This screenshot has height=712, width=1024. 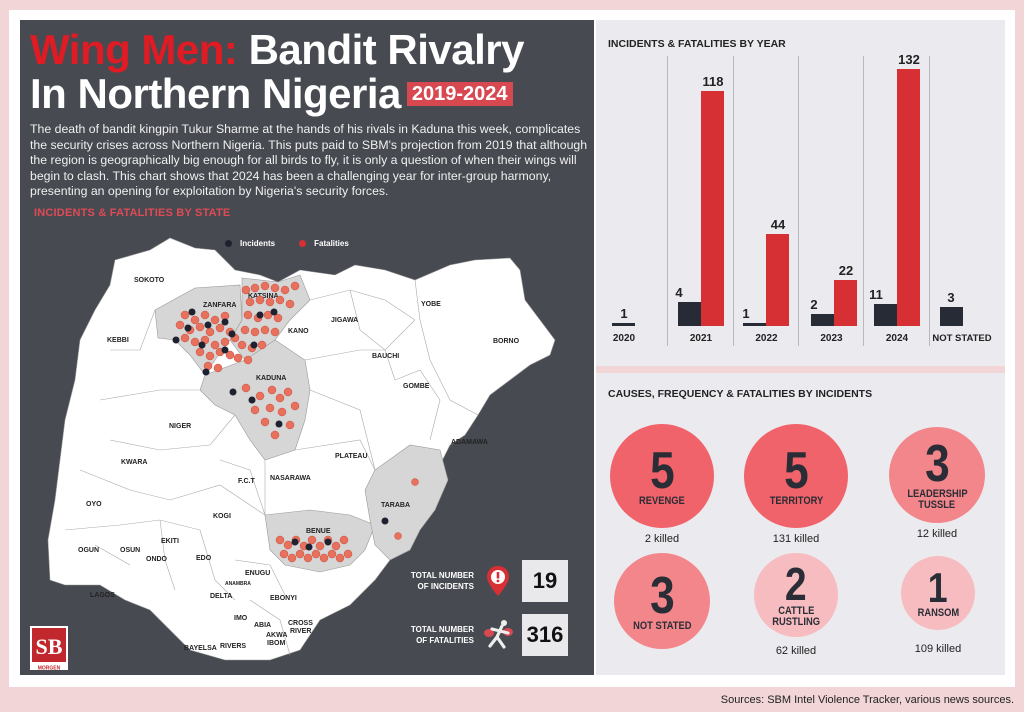 What do you see at coordinates (746, 313) in the screenshot?
I see `incidents-value: 1` at bounding box center [746, 313].